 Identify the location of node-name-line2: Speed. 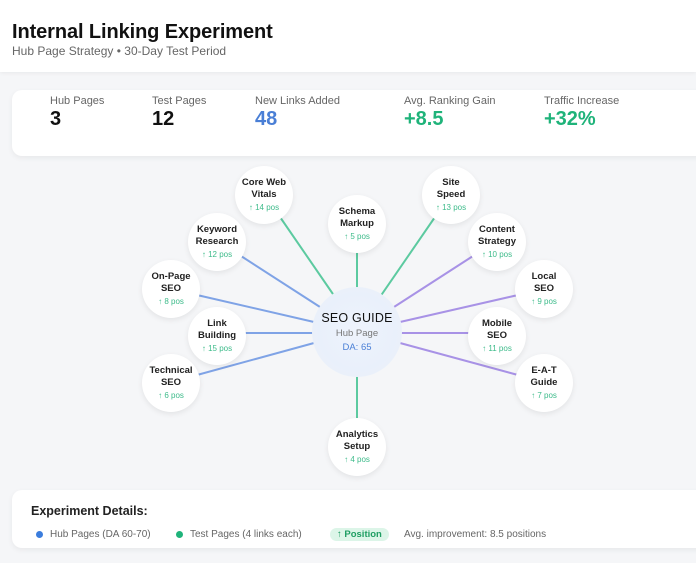
(451, 194).